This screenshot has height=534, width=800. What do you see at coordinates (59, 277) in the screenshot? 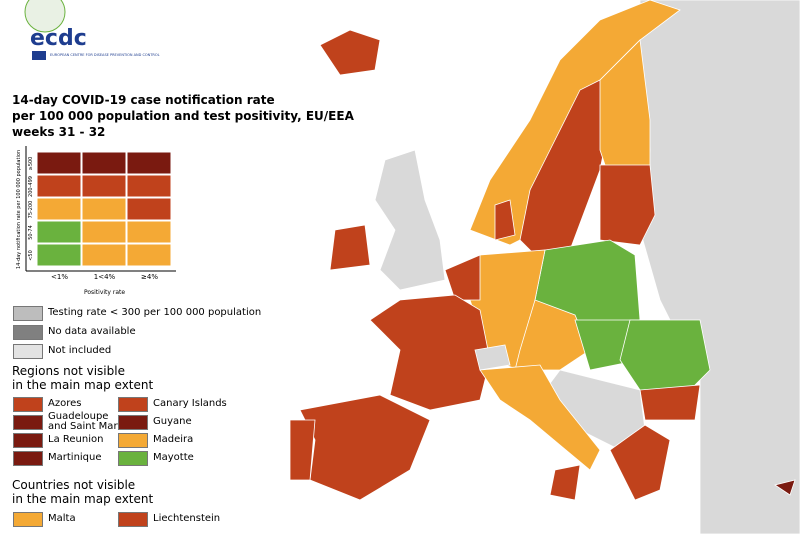
I see `column-label: <1%` at bounding box center [59, 277].